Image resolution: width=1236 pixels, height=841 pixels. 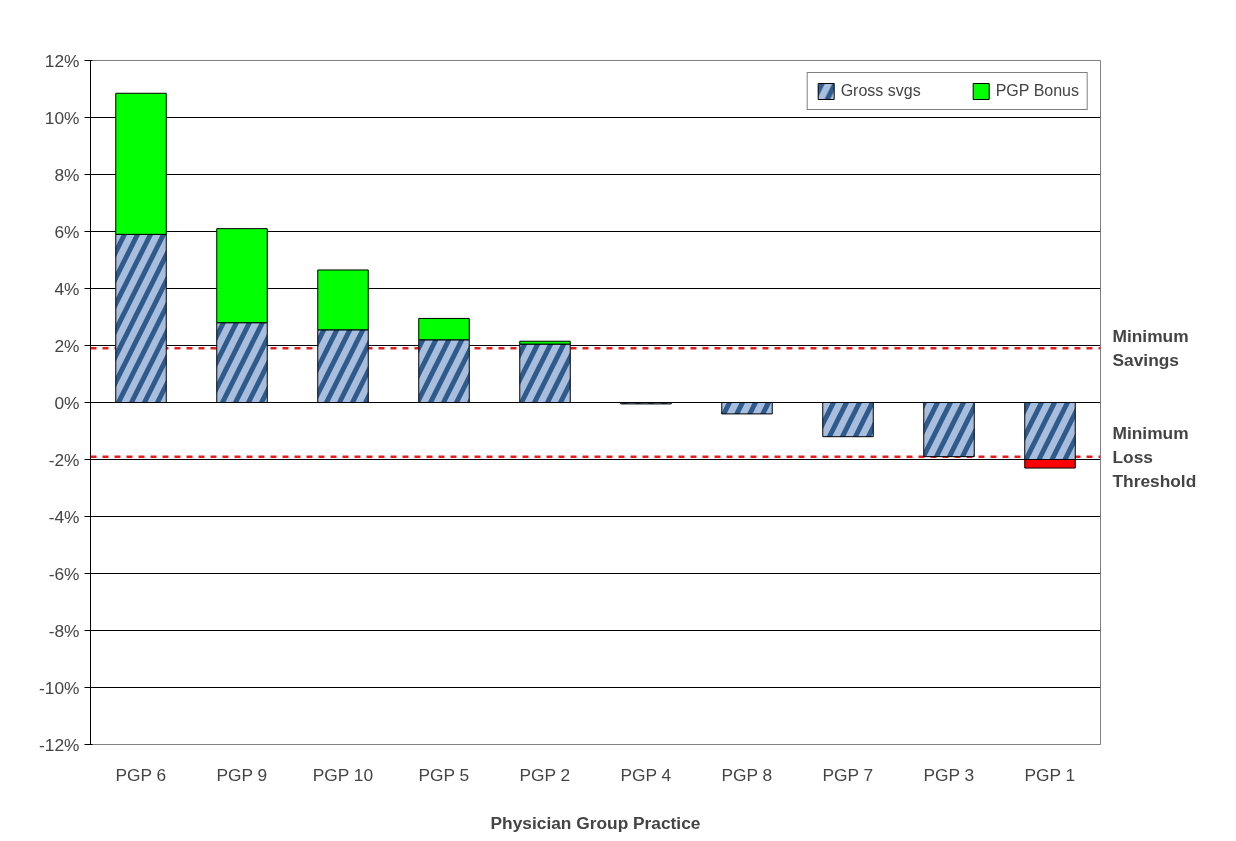 I want to click on x-tick-label: PGP 5, so click(x=444, y=774).